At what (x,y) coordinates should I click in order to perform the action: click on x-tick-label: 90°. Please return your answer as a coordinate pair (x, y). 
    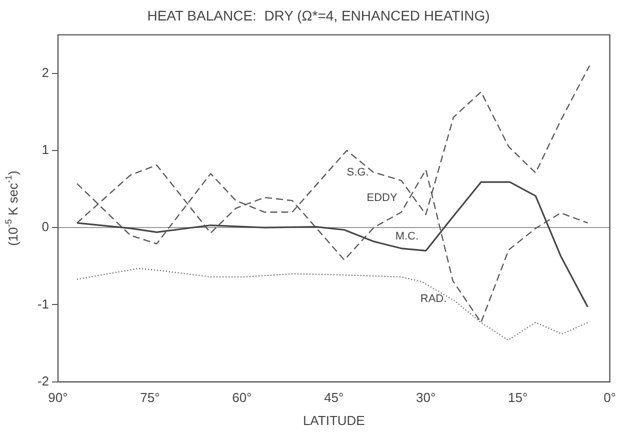
    Looking at the image, I should click on (58, 398).